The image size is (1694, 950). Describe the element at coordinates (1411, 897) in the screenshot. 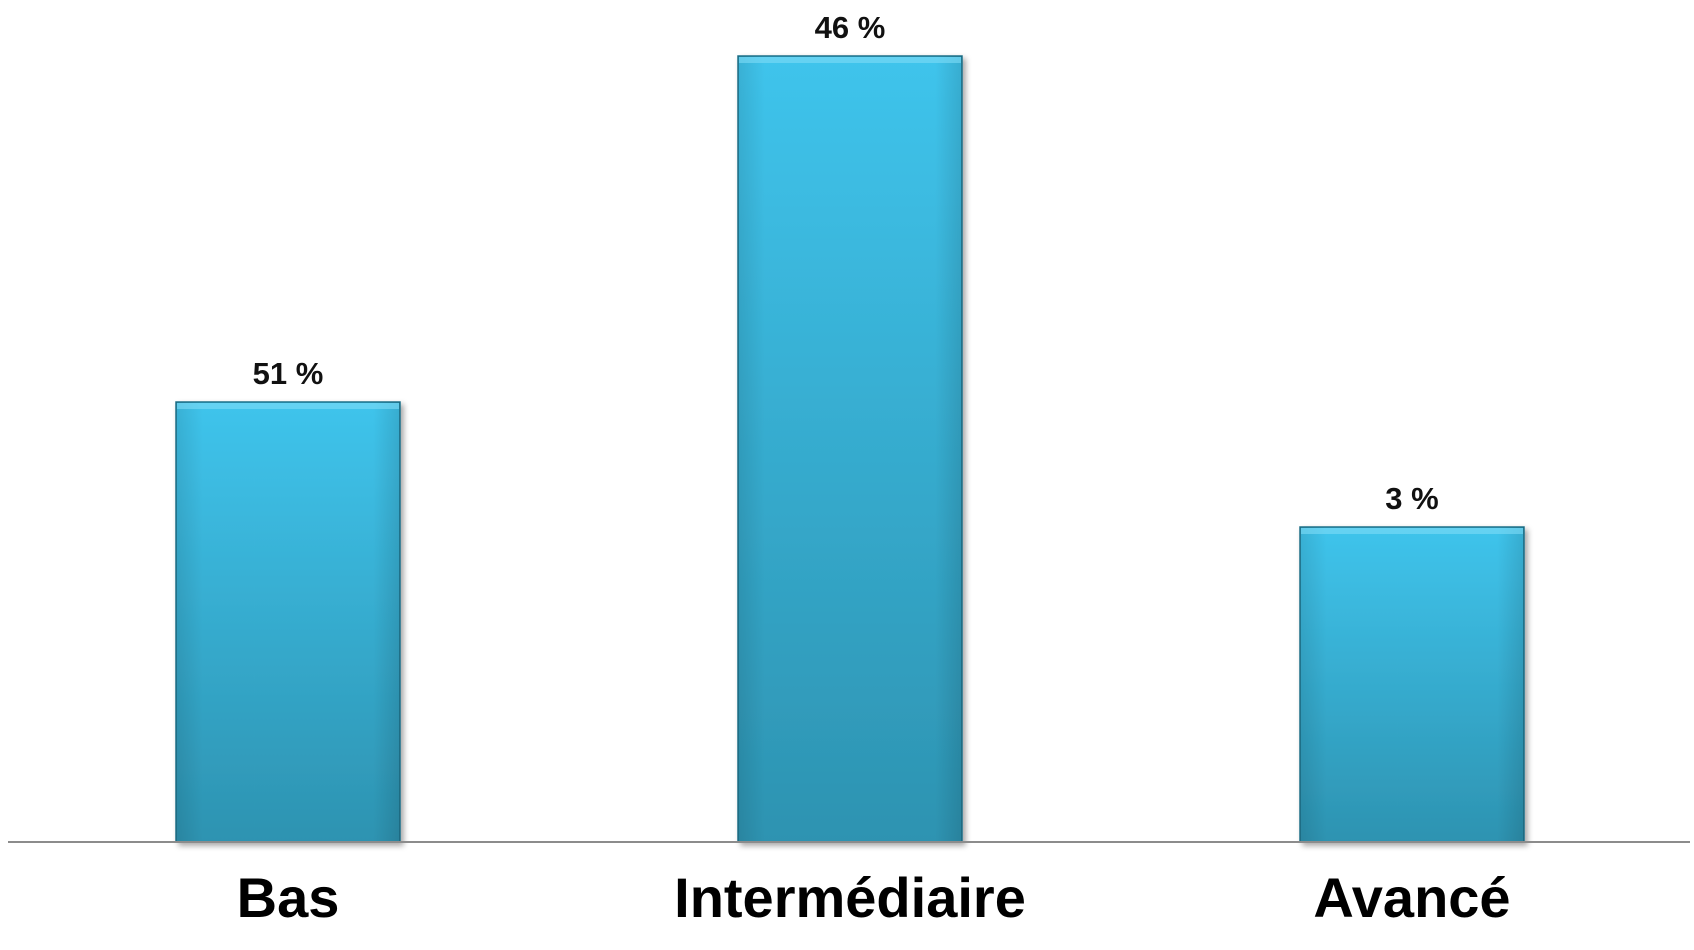

I see `category-label-2: Avancé` at that location.